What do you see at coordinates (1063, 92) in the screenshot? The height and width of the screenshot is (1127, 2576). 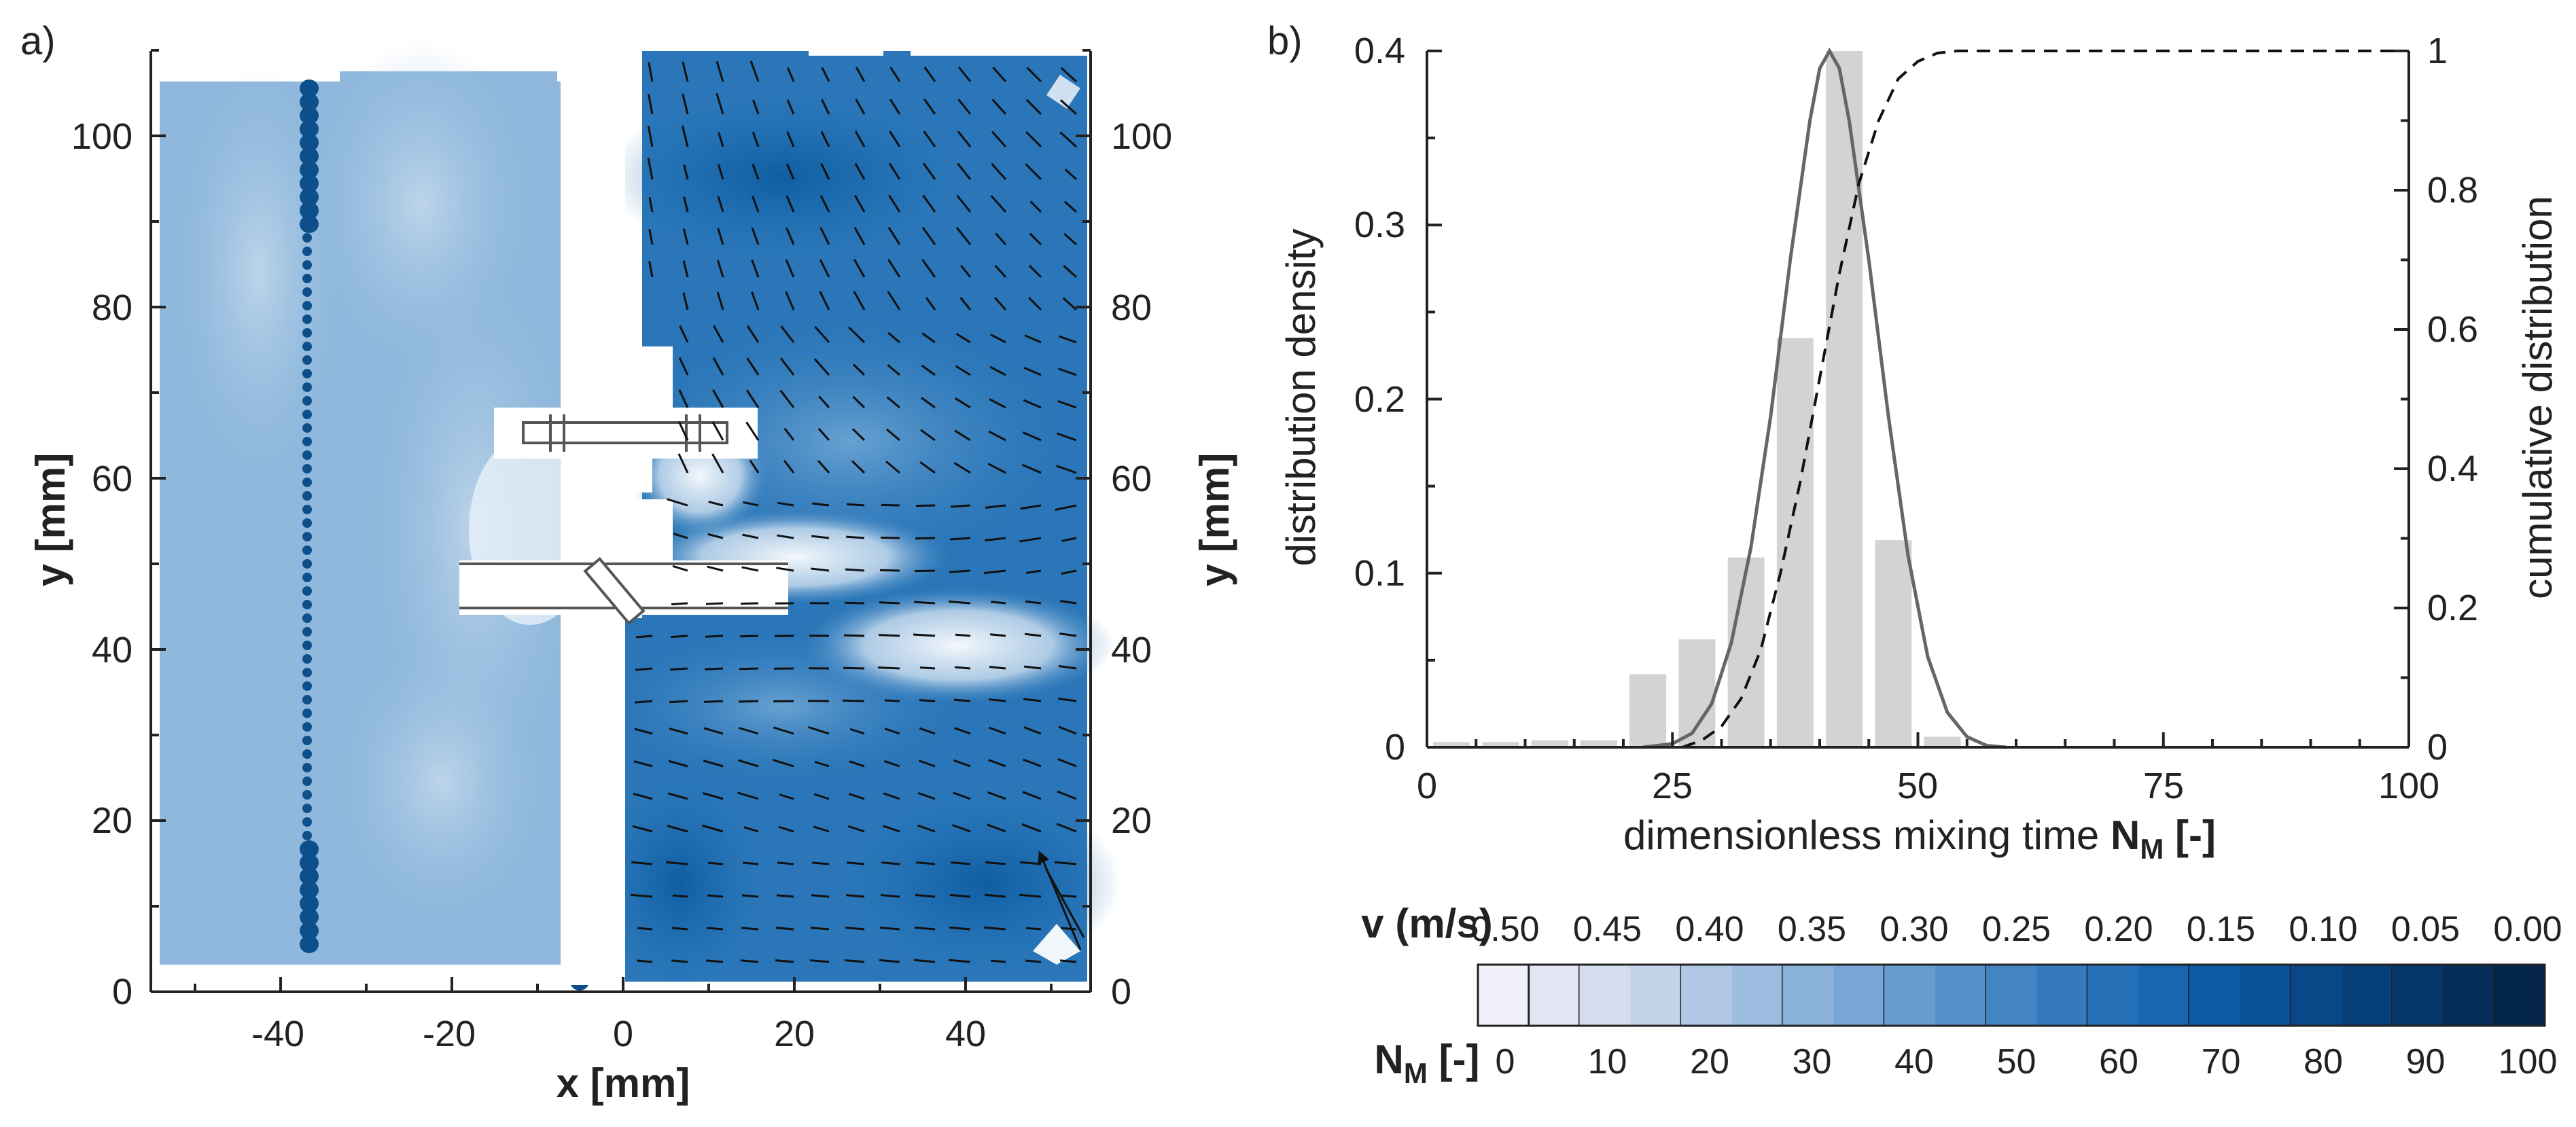 I see `right-field-corner-white` at bounding box center [1063, 92].